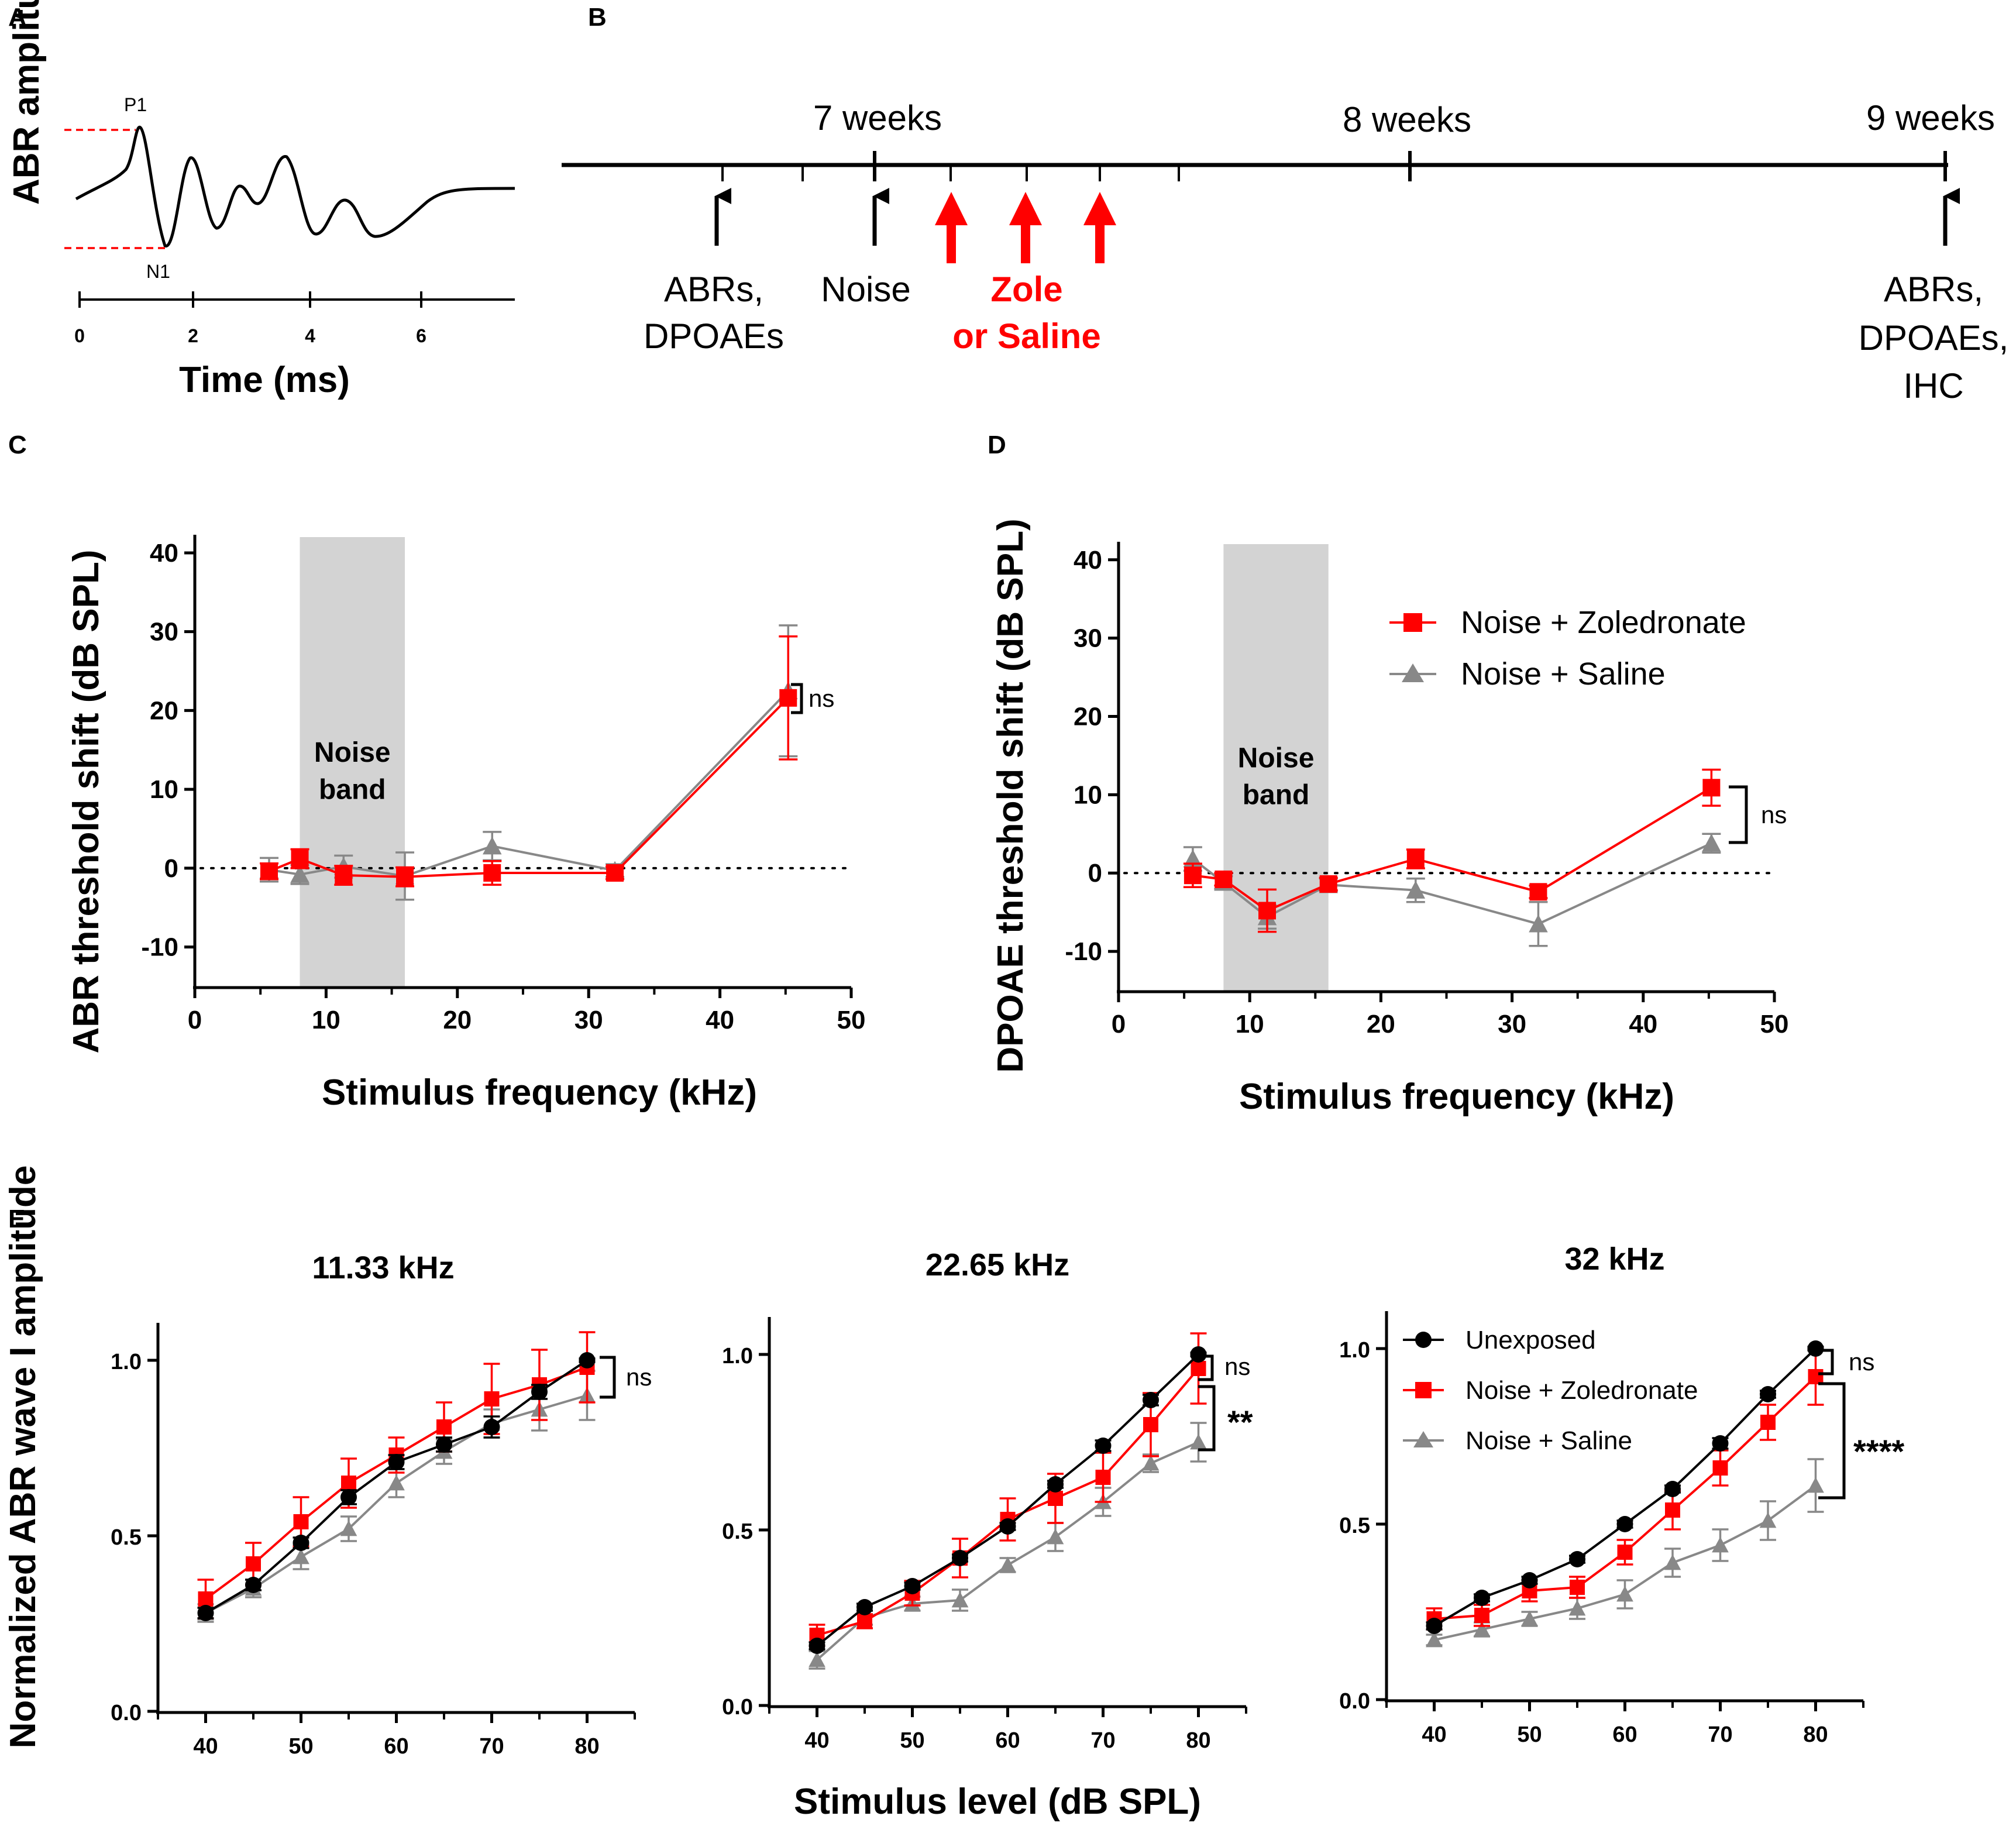 The width and height of the screenshot is (2016, 1826). What do you see at coordinates (1381, 1024) in the screenshot?
I see `panel-d-x-tick-label: 20` at bounding box center [1381, 1024].